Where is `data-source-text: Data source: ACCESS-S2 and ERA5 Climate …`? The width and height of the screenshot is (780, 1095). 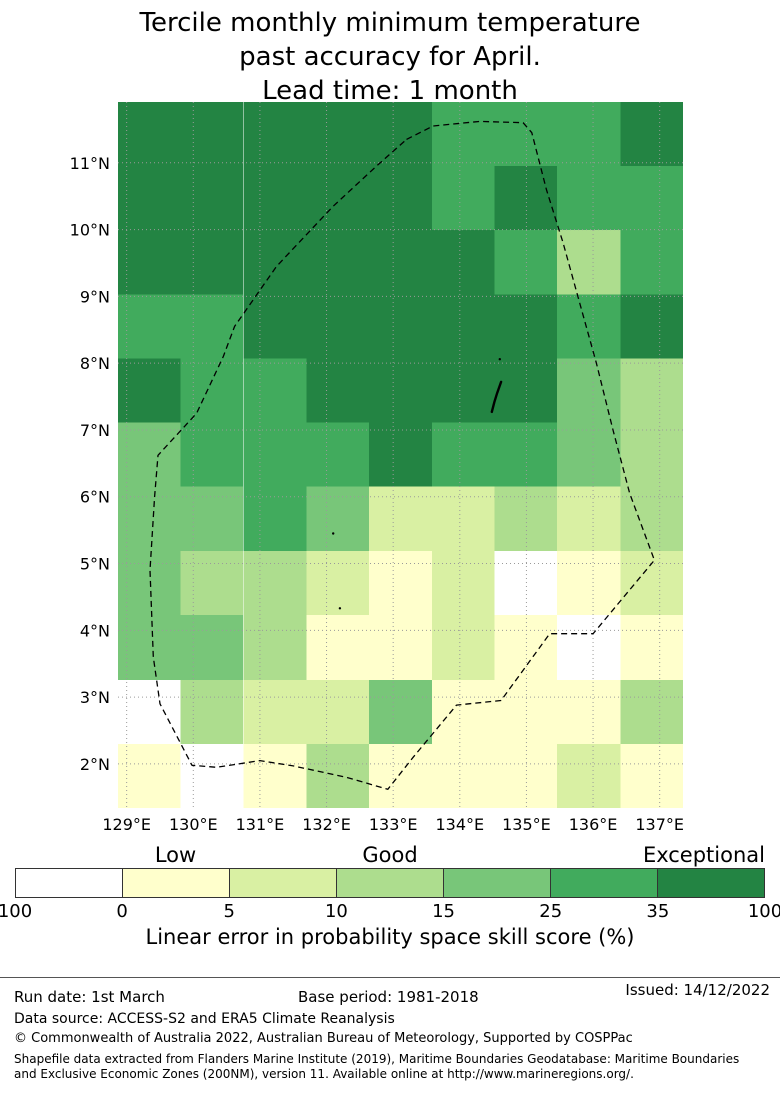
data-source-text: Data source: ACCESS-S2 and ERA5 Climate … is located at coordinates (204, 1019).